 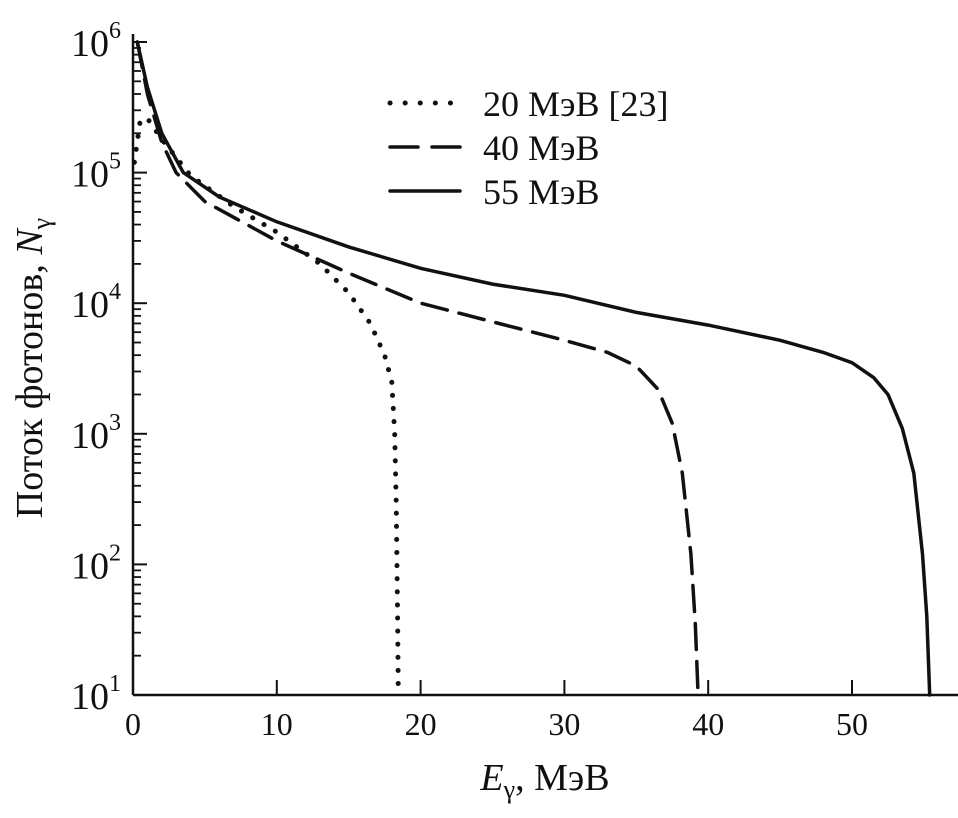 What do you see at coordinates (421, 724) in the screenshot?
I see `x-tick-label: 20` at bounding box center [421, 724].